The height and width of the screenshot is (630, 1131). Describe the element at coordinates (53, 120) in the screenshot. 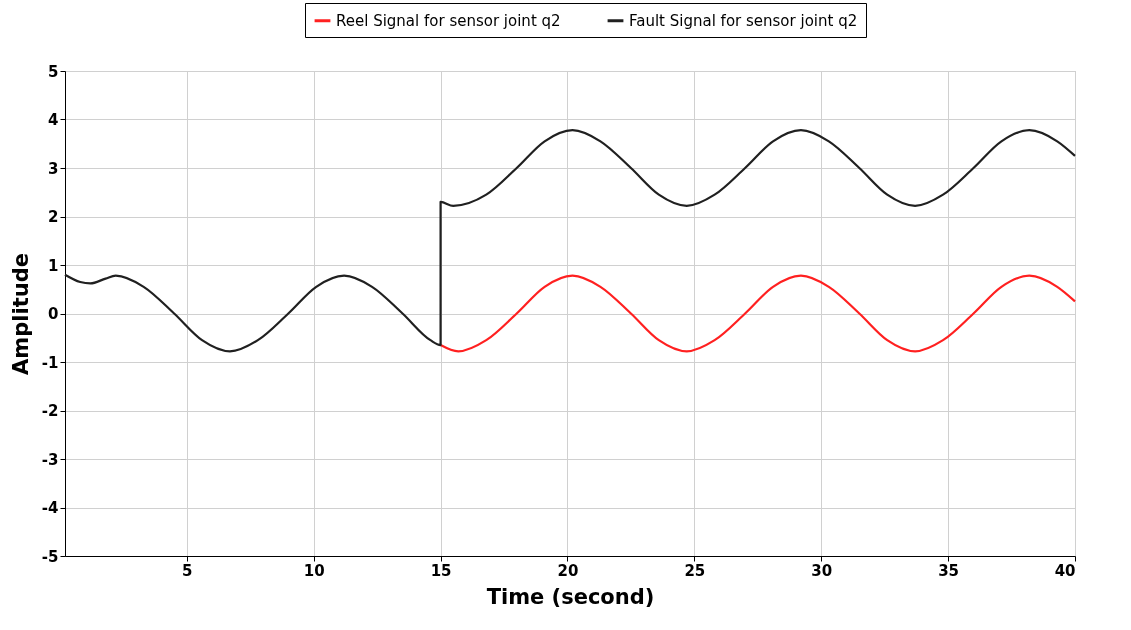

I see `y-tick-label: 4` at that location.